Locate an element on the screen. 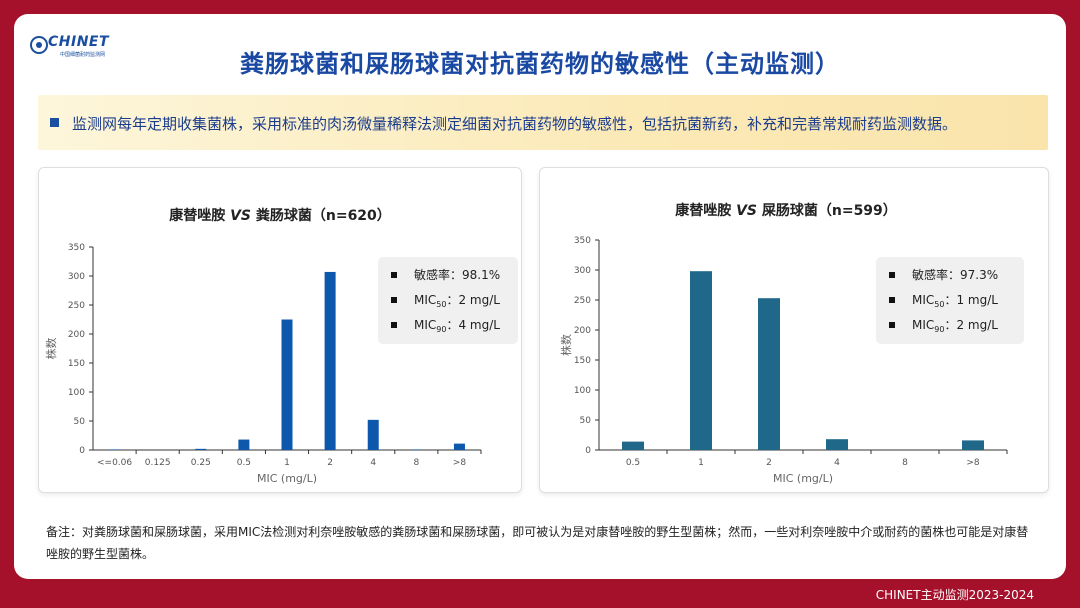  legend-item: MIC90：2 mg/L is located at coordinates (955, 326).